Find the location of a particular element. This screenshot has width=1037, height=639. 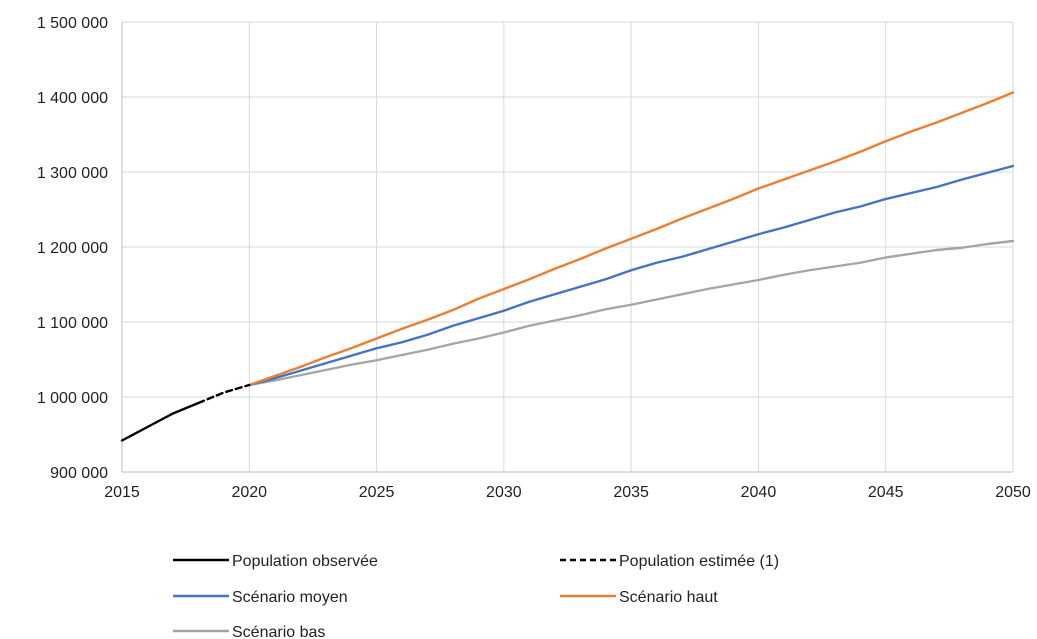

series-line-population-observee is located at coordinates (160, 421).